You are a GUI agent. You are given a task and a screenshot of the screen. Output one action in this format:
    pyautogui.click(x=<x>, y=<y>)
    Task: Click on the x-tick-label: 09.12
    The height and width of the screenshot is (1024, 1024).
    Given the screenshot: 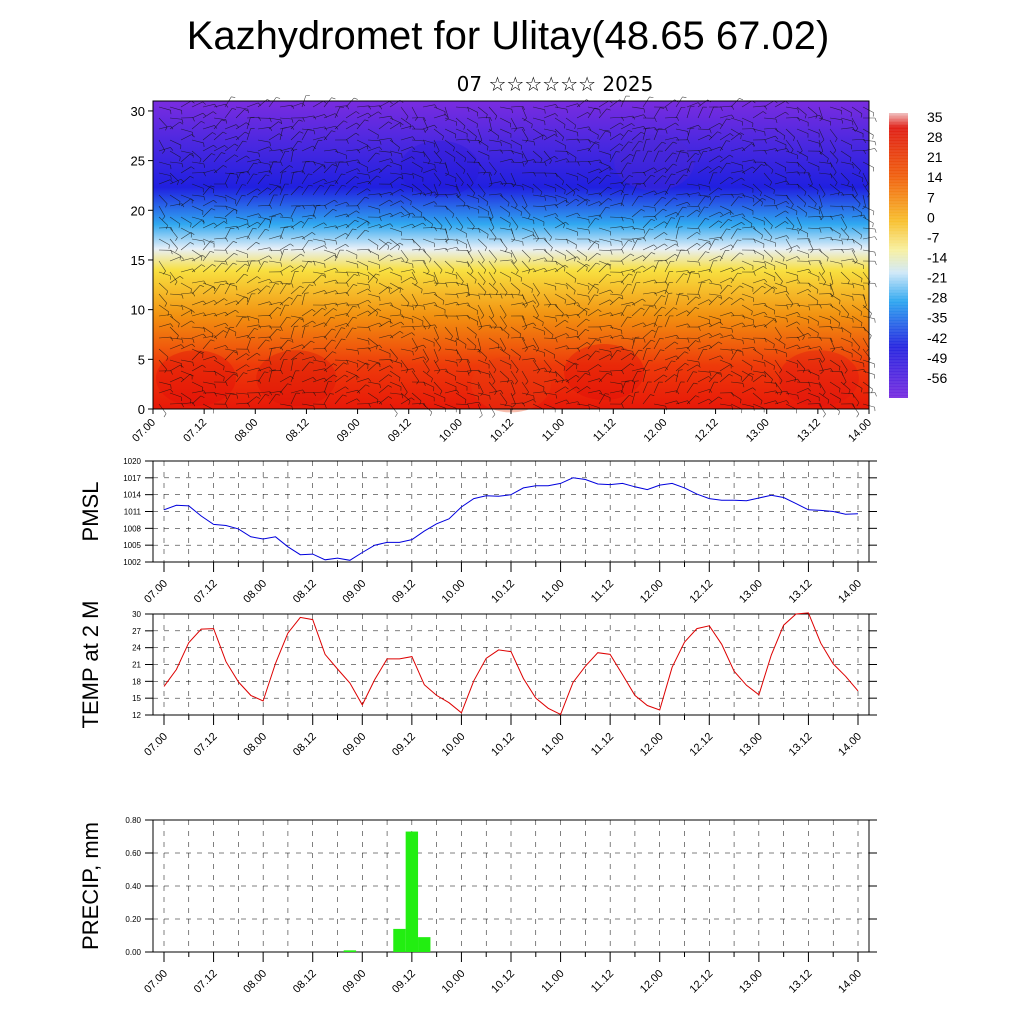 What is the action you would take?
    pyautogui.click(x=400, y=431)
    